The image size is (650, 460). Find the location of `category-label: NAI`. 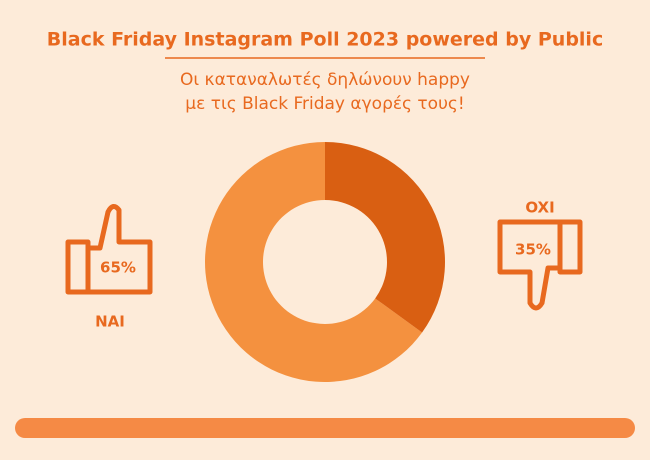

category-label: NAI is located at coordinates (110, 322).